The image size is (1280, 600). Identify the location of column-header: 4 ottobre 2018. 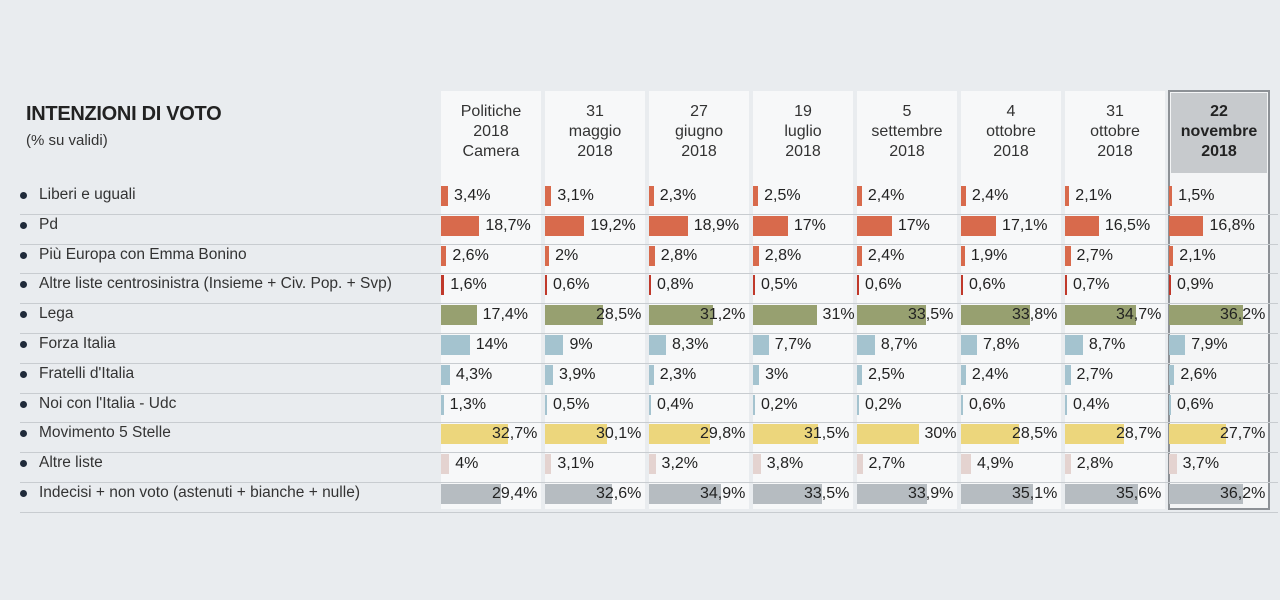
(1011, 134).